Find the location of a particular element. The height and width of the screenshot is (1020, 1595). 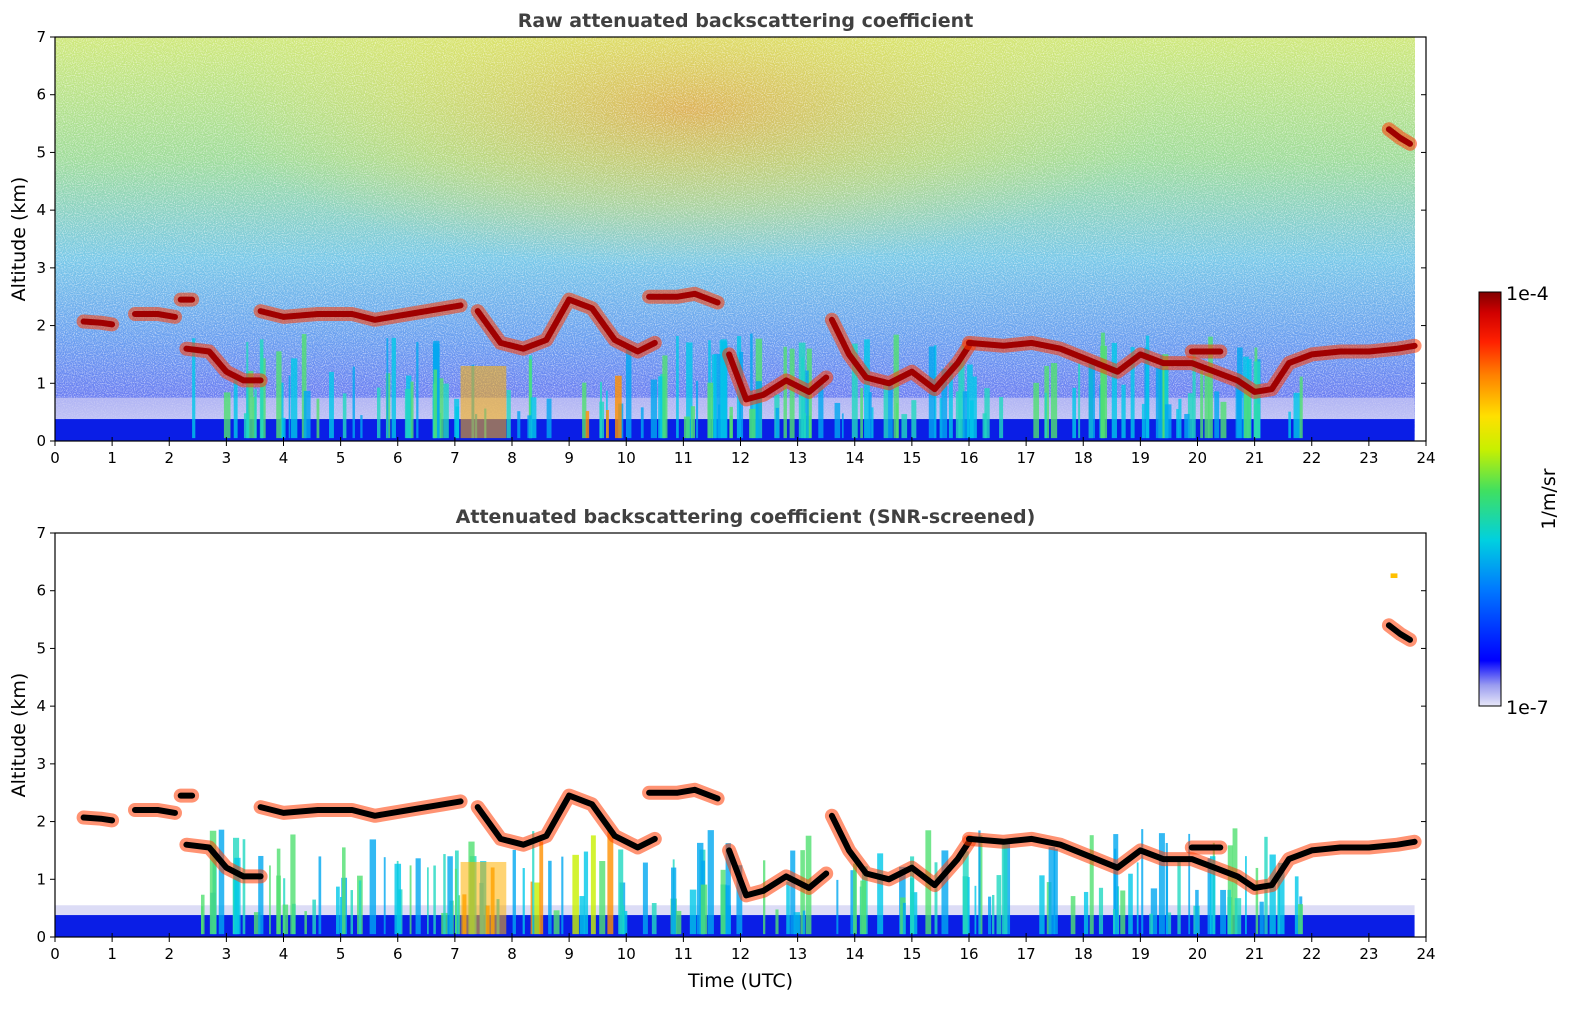

colorbar-max-label: 1e-4 is located at coordinates (1527, 294).